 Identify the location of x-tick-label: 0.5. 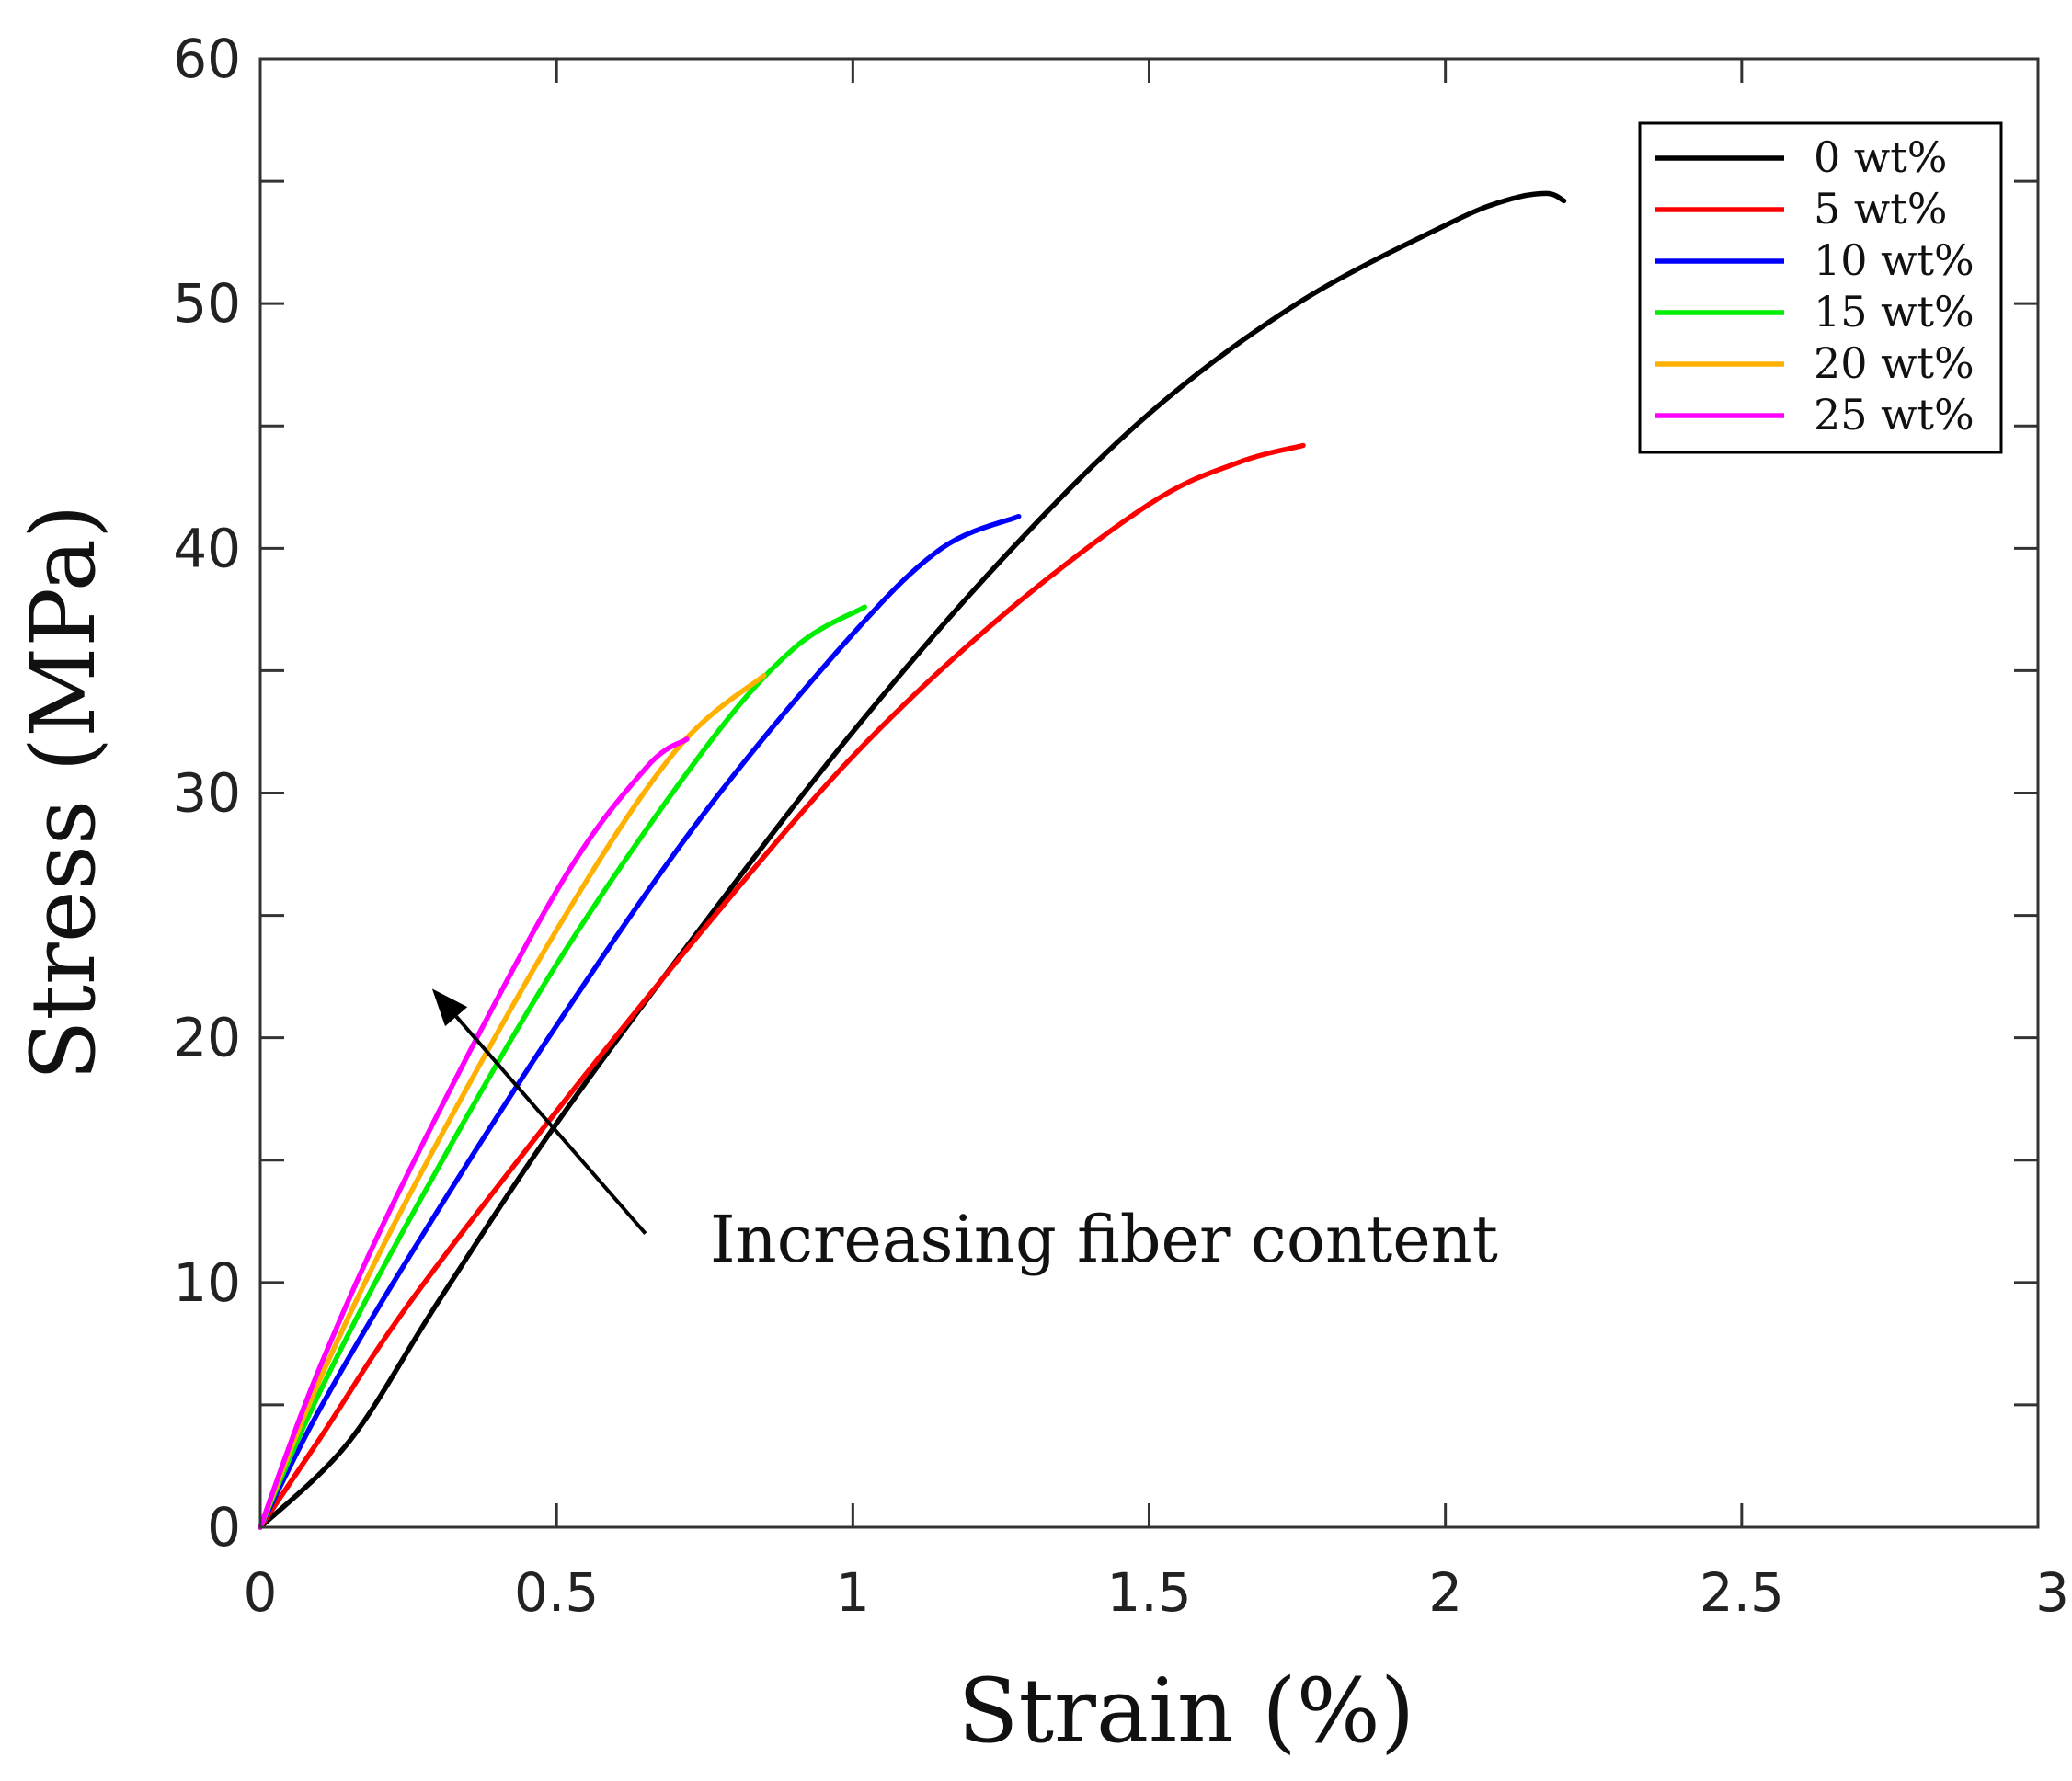
(556, 1592).